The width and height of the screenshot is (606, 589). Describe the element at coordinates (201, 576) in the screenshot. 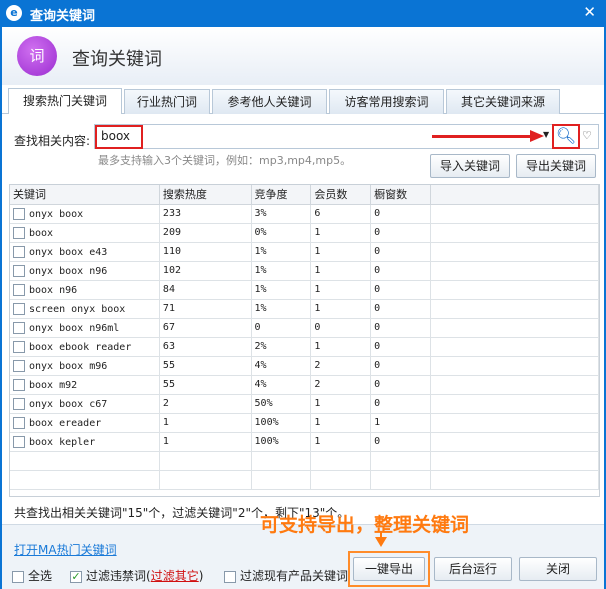

I see `paren: )` at that location.